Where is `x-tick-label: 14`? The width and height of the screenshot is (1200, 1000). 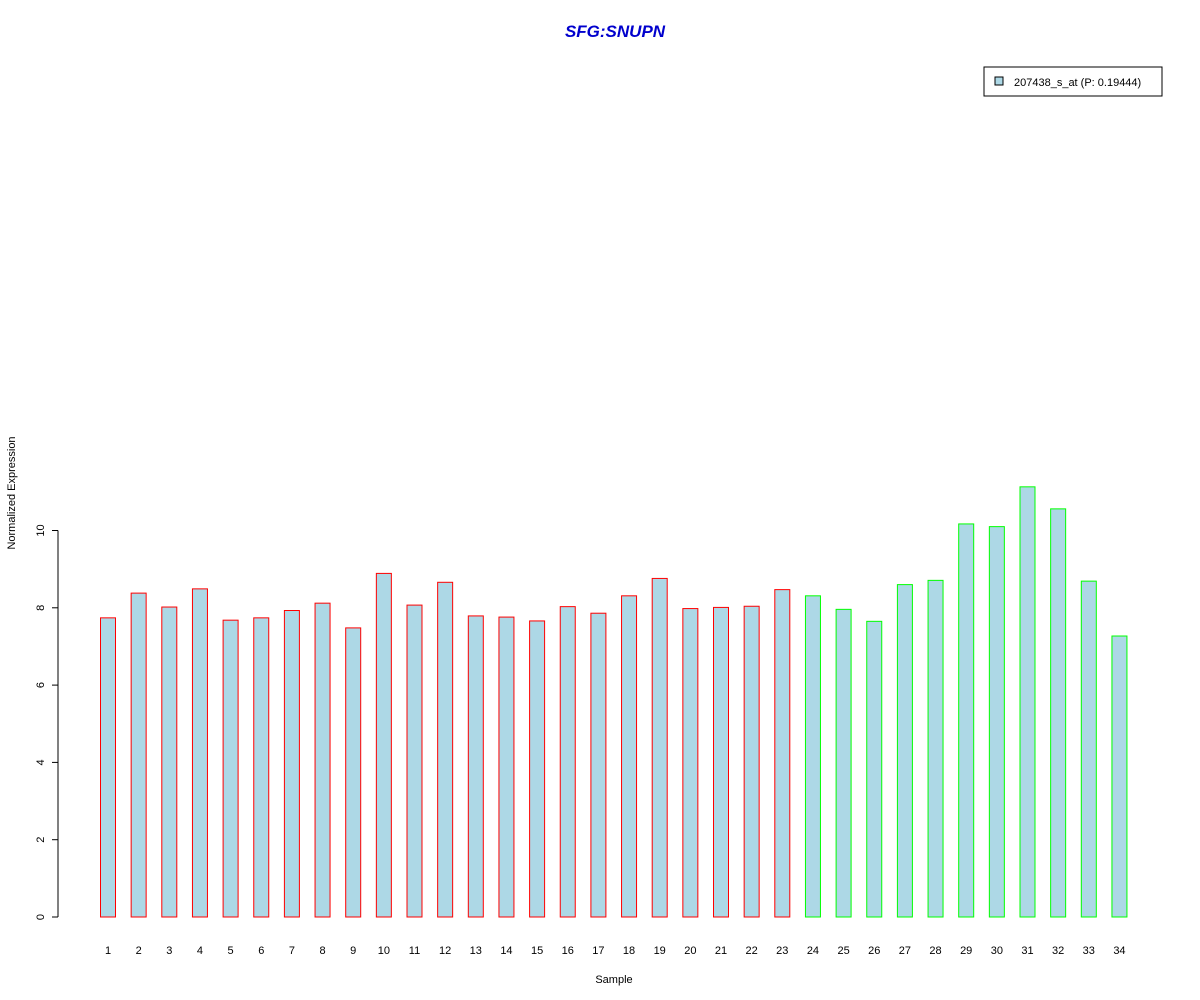 x-tick-label: 14 is located at coordinates (506, 951).